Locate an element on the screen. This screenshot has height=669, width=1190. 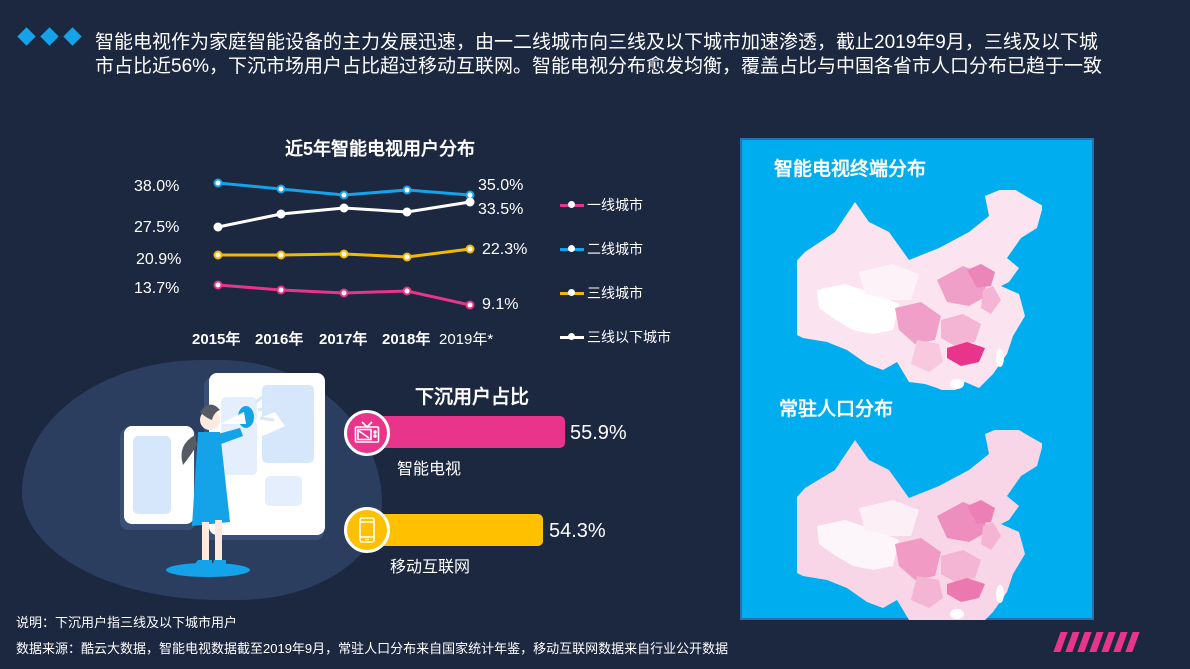
x-label-2016: 2016年 is located at coordinates (279, 339).